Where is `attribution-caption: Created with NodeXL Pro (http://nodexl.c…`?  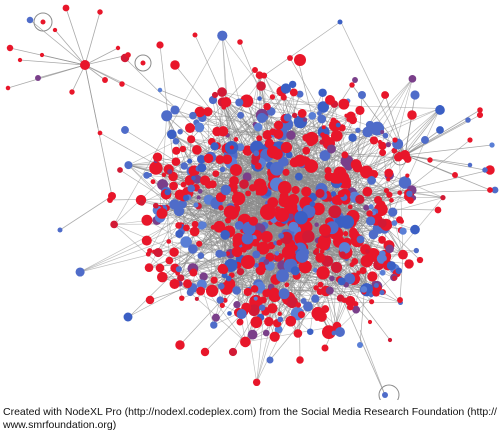 attribution-caption: Created with NodeXL Pro (http://nodexl.c… is located at coordinates (250, 418).